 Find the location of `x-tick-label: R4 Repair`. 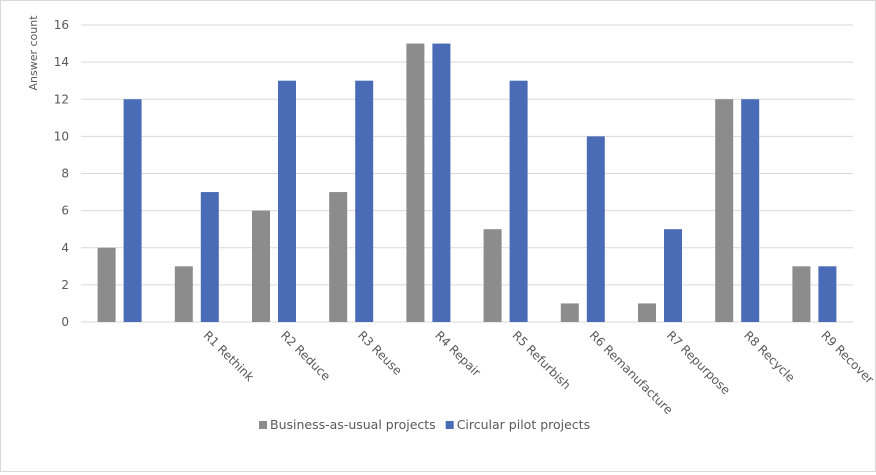

x-tick-label: R4 Repair is located at coordinates (457, 353).